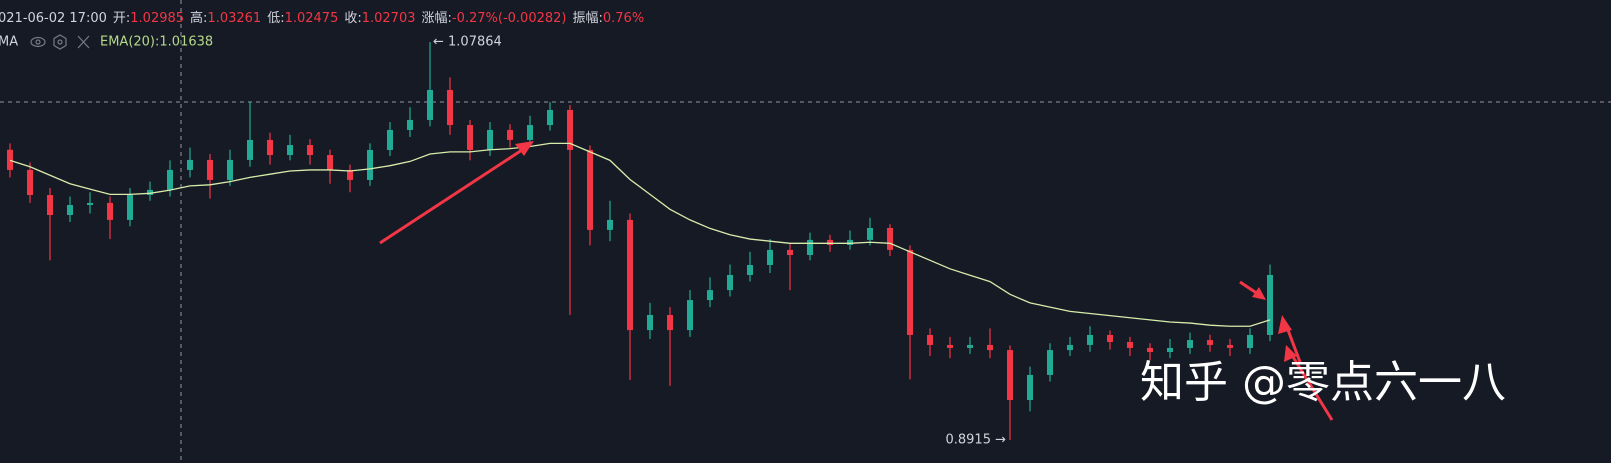 This screenshot has height=463, width=1611. What do you see at coordinates (234, 18) in the screenshot?
I see `header-value: 1.03261` at bounding box center [234, 18].